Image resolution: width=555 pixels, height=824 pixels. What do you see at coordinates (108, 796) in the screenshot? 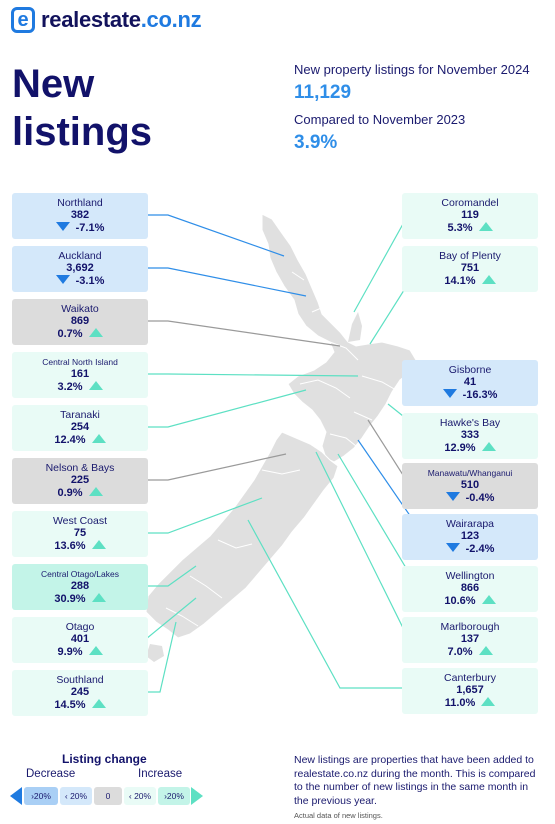
I see `legend-bin-neutral: 0` at bounding box center [108, 796].